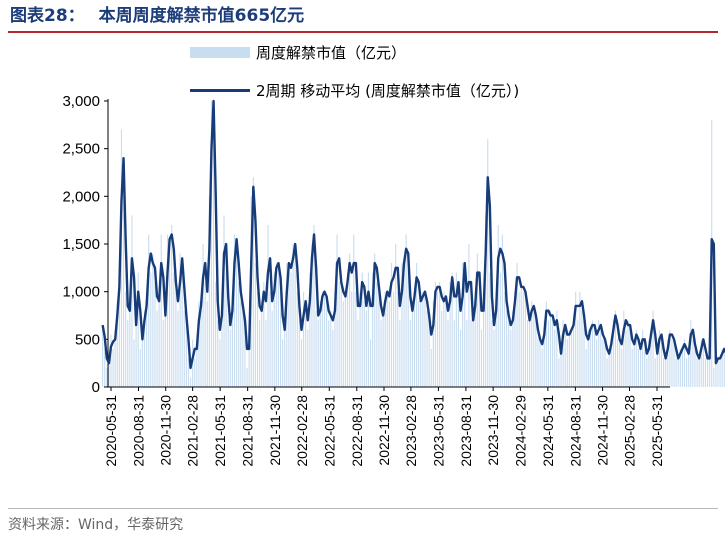 The height and width of the screenshot is (549, 725). Describe the element at coordinates (156, 16) in the screenshot. I see `figure-title: 图表28： 本周周度解禁市值665亿元` at that location.